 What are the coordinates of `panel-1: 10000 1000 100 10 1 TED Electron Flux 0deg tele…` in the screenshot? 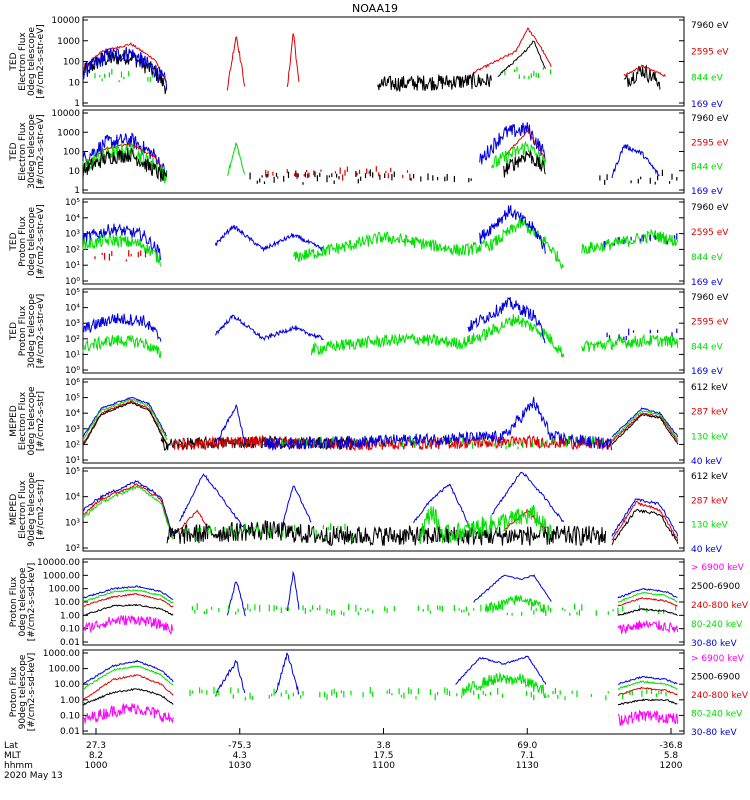 It's located at (369, 63).